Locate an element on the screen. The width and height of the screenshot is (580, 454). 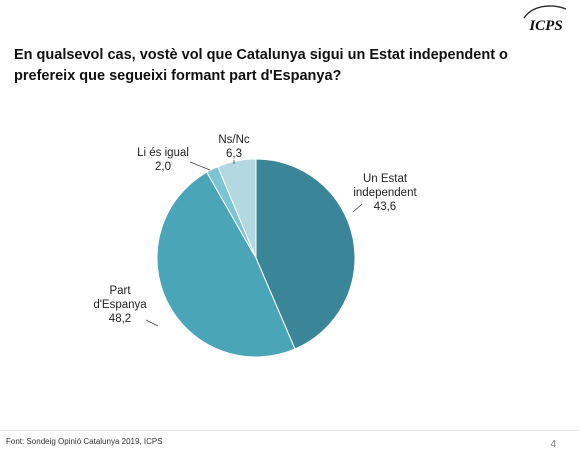
slice-label-1: Part d'Espanya 48,2 is located at coordinates (120, 305).